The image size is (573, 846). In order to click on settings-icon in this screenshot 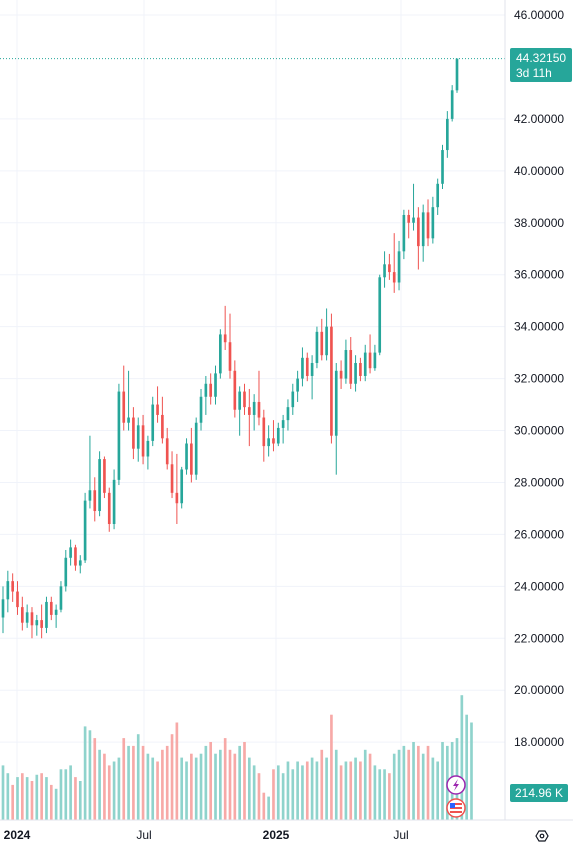, I will do `click(542, 836)`.